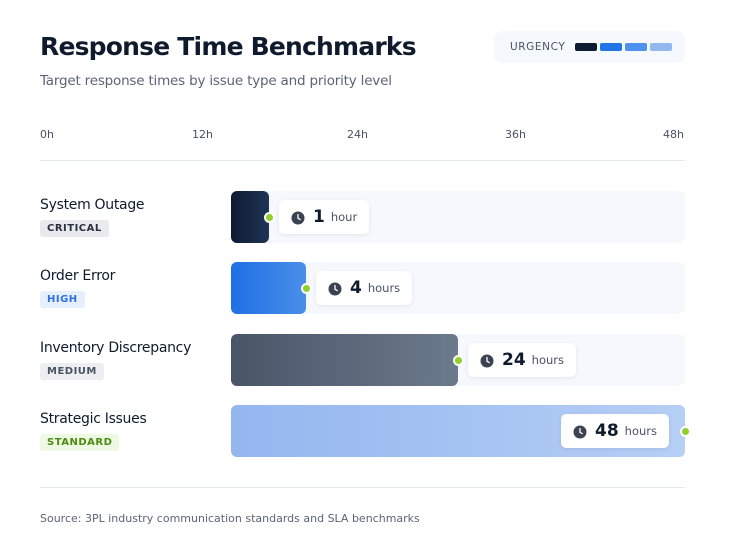 The height and width of the screenshot is (553, 731). What do you see at coordinates (356, 288) in the screenshot?
I see `value-number: 4` at bounding box center [356, 288].